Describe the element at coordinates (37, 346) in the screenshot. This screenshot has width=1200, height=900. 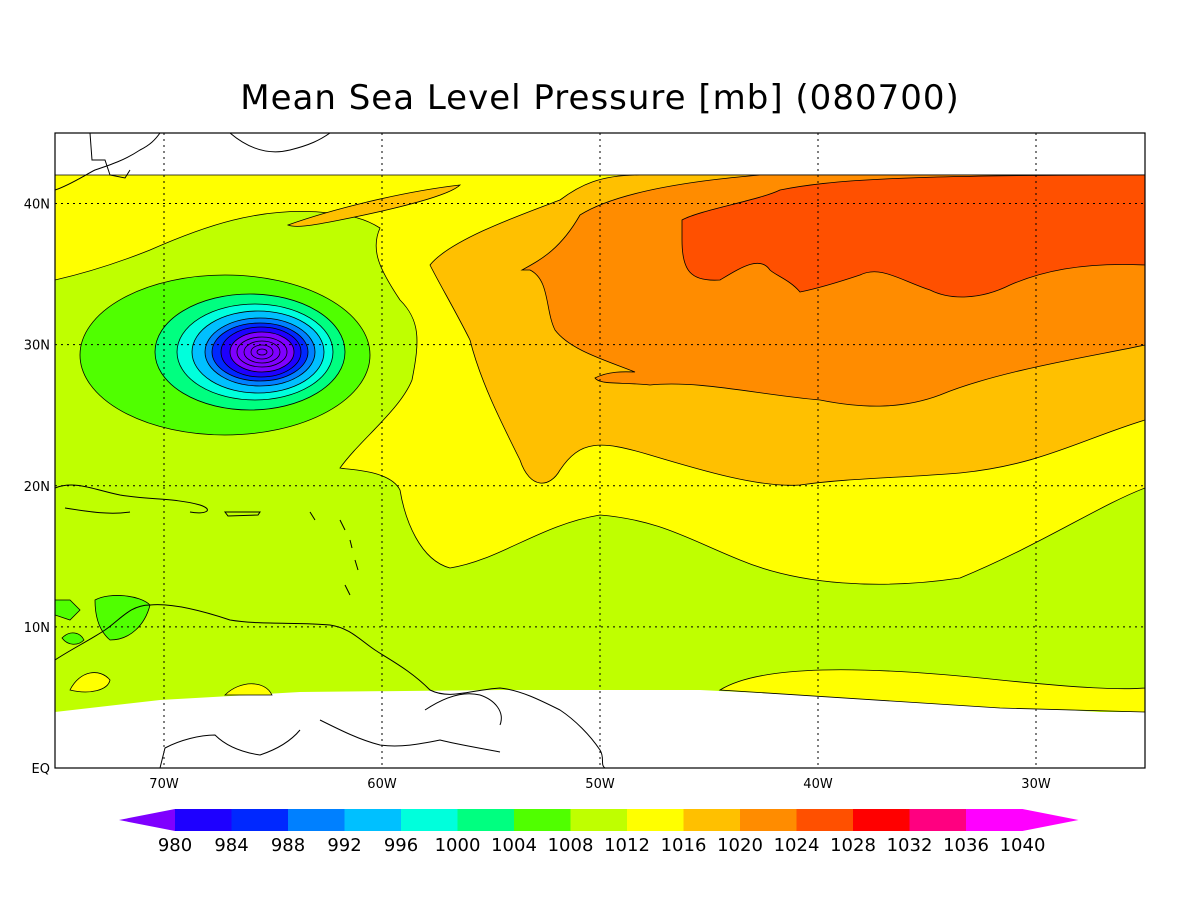
I see `lat-tick-label: 30N` at that location.